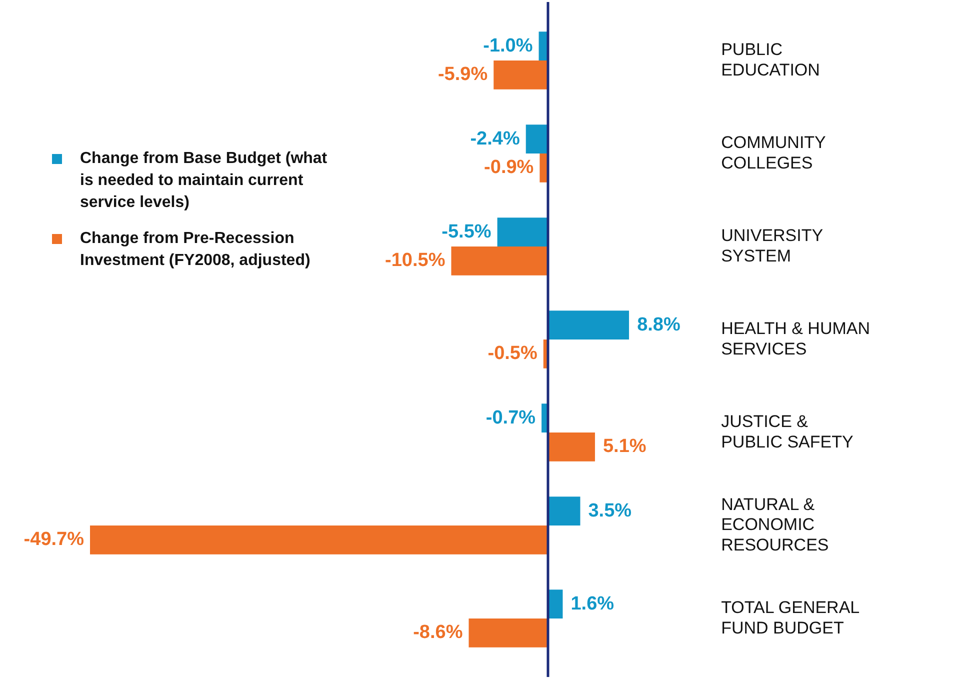 This screenshot has height=679, width=964. Describe the element at coordinates (511, 417) in the screenshot. I see `data-label: -0.7%` at that location.